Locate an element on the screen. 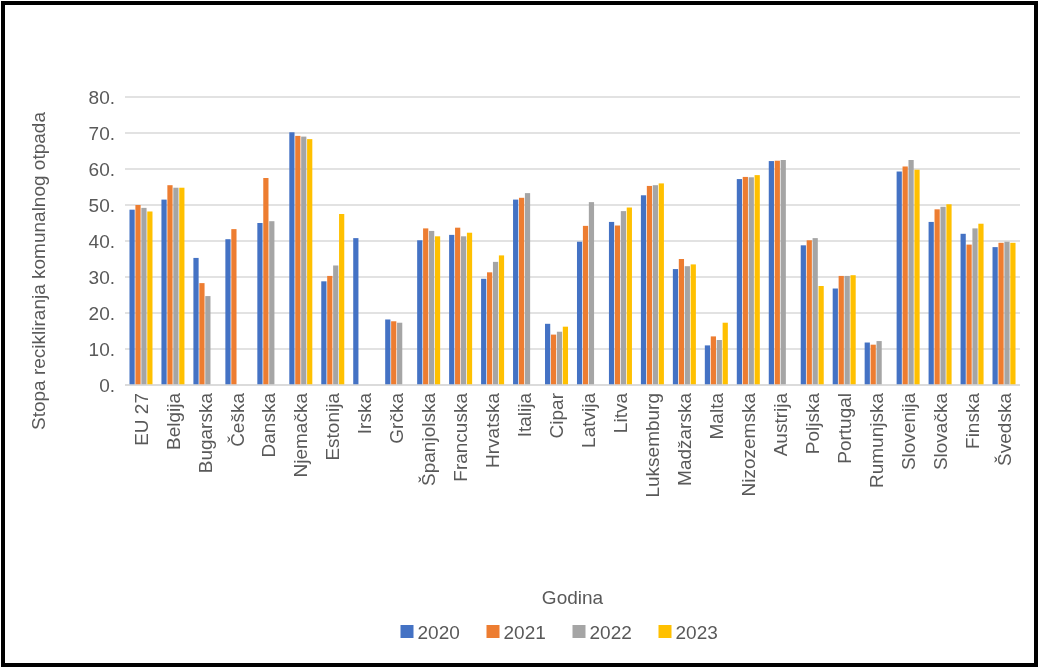 This screenshot has height=668, width=1039. x-tick-label: Irska is located at coordinates (365, 413).